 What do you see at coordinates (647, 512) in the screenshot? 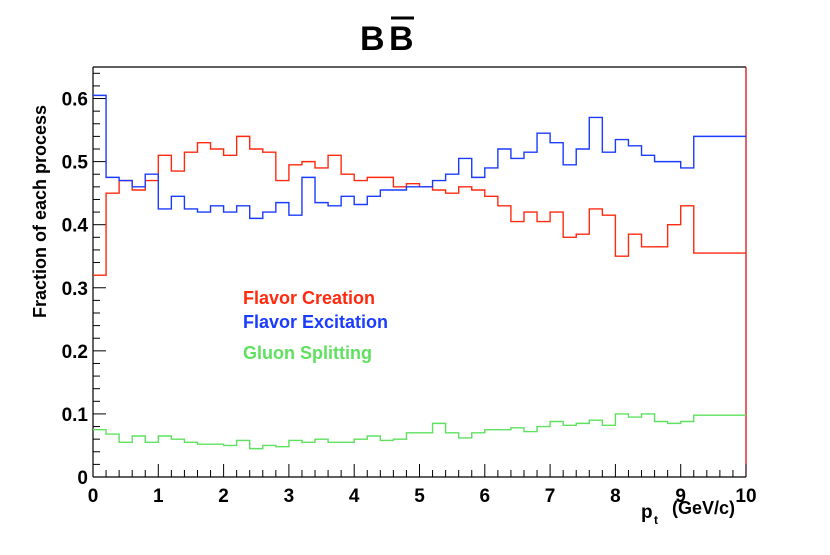
I see `x-axis-label-p: p` at bounding box center [647, 512].